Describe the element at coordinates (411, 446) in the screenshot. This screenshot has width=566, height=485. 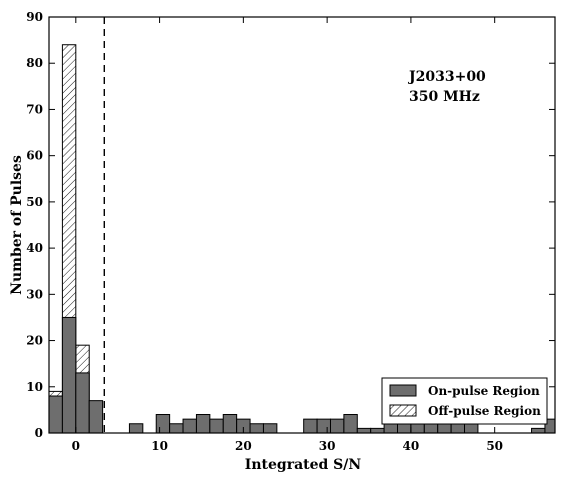
I see `x-tick-label: 40` at that location.